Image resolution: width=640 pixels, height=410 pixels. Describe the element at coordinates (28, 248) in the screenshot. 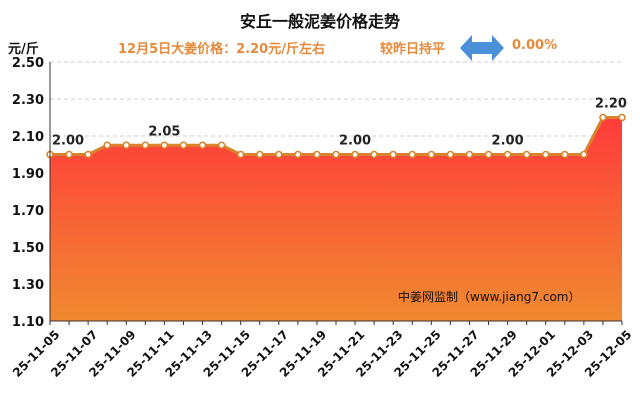

I see `y-tick-label: 1.50` at that location.